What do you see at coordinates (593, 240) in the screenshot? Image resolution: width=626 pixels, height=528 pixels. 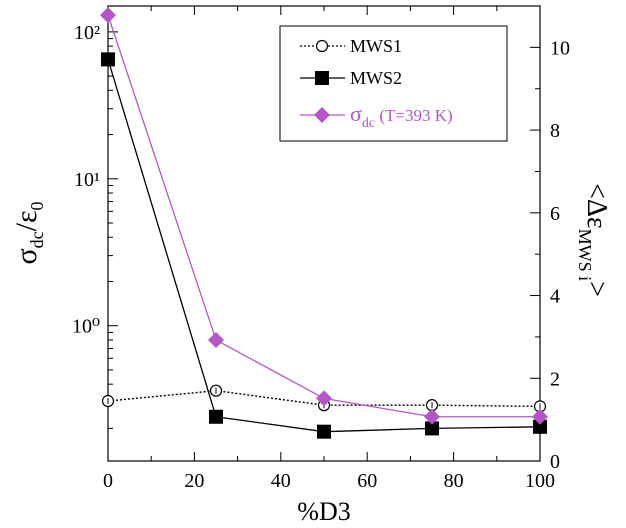 I see `right-axis-title: <ΔεMWS i>` at bounding box center [593, 240].